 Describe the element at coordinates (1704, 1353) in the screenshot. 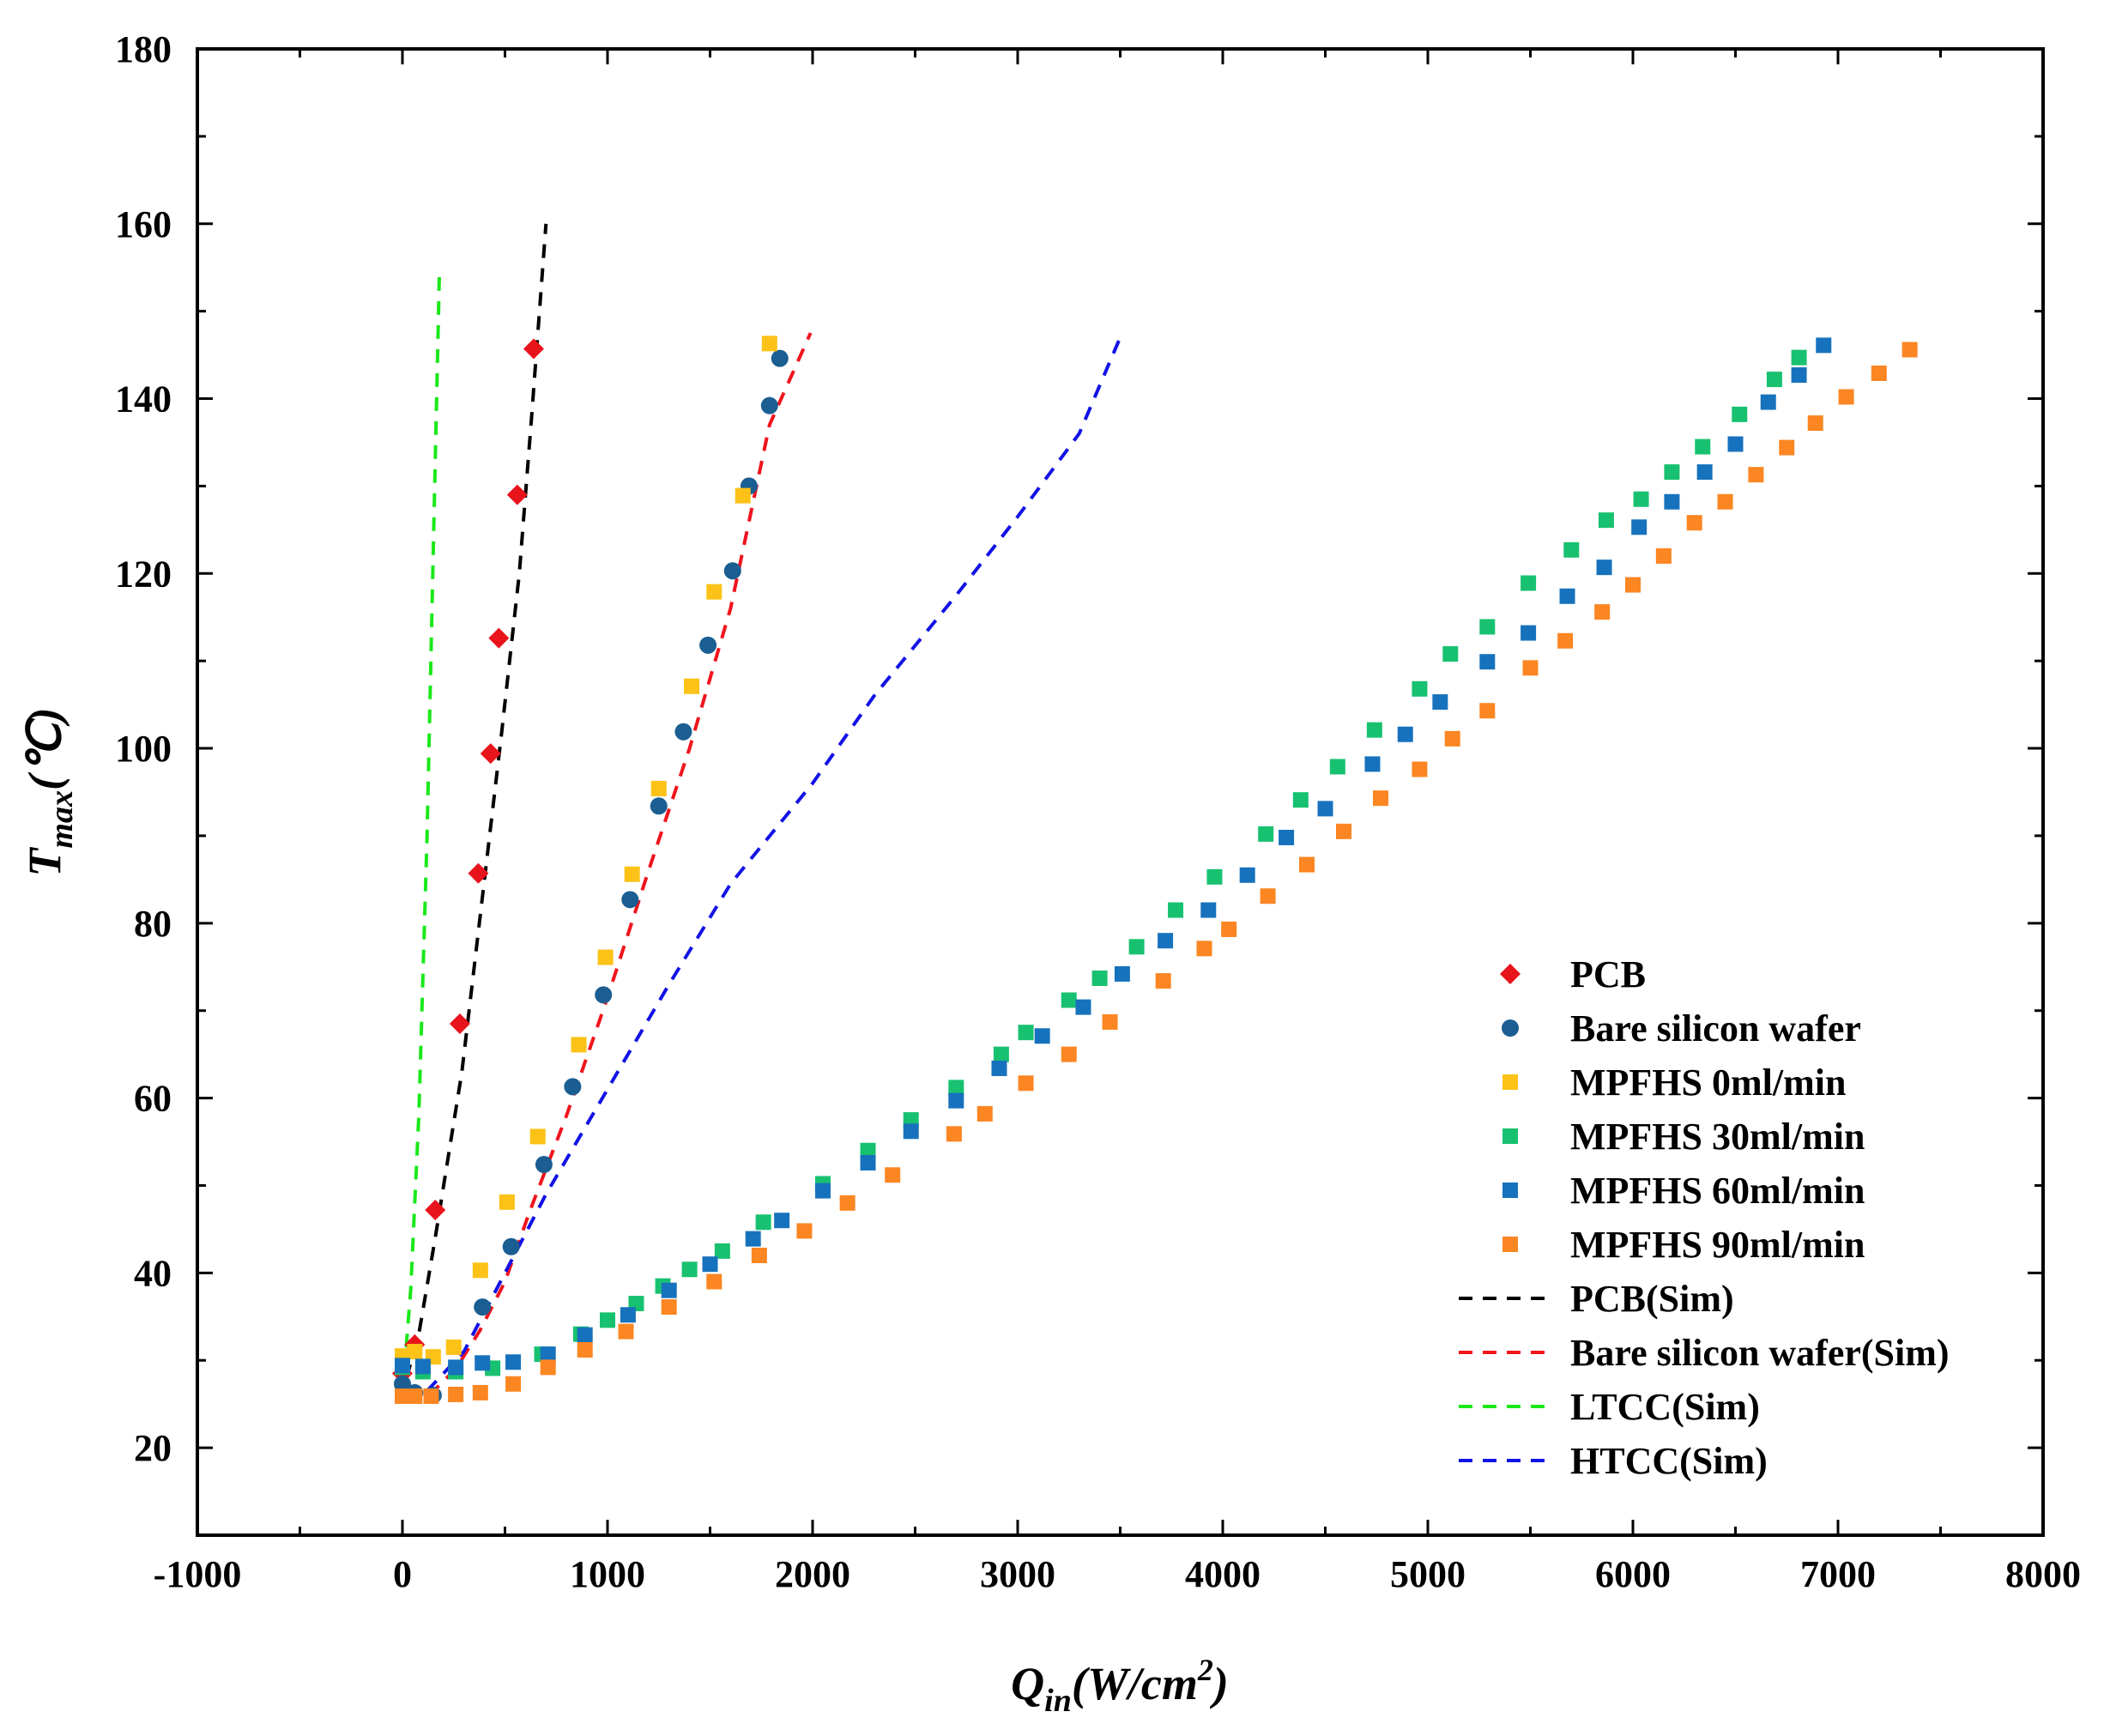

I see `legend-item-bare-silicon-wafer-sim: Bare silicon wafer(Sim)` at that location.